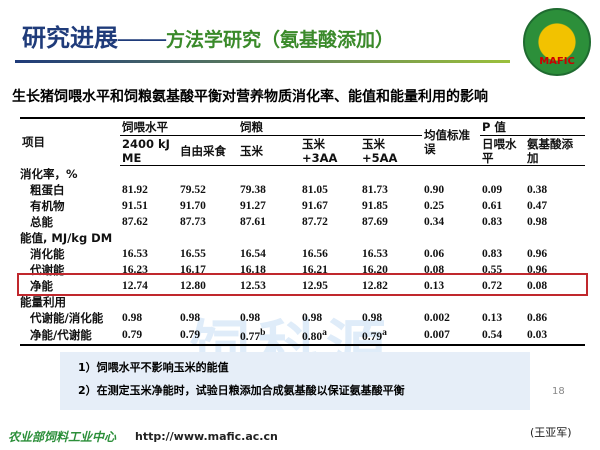  Describe the element at coordinates (315, 190) in the screenshot. I see `table-cell: 81.05` at that location.